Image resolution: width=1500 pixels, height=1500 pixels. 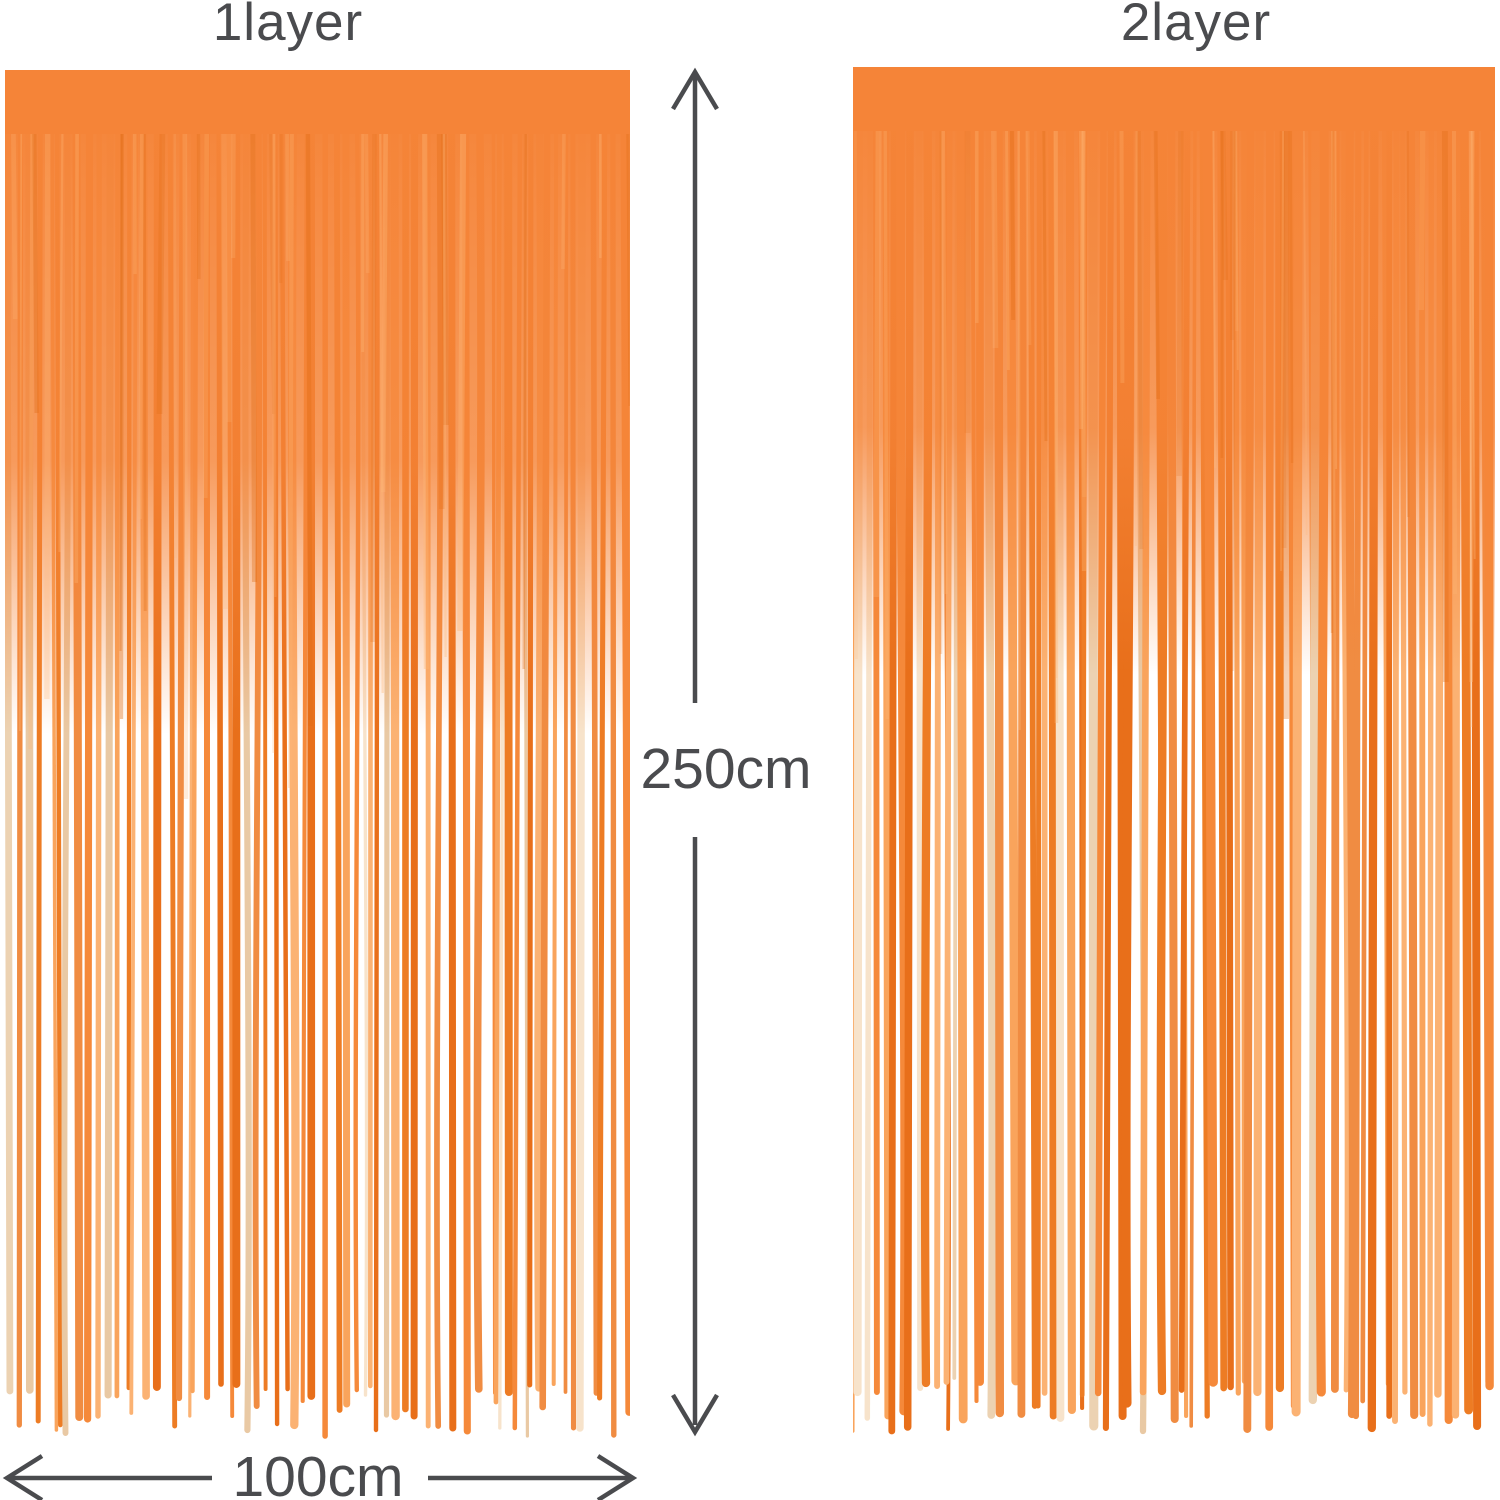 I want to click on width-dimension-label: 100cm, so click(x=318, y=1472).